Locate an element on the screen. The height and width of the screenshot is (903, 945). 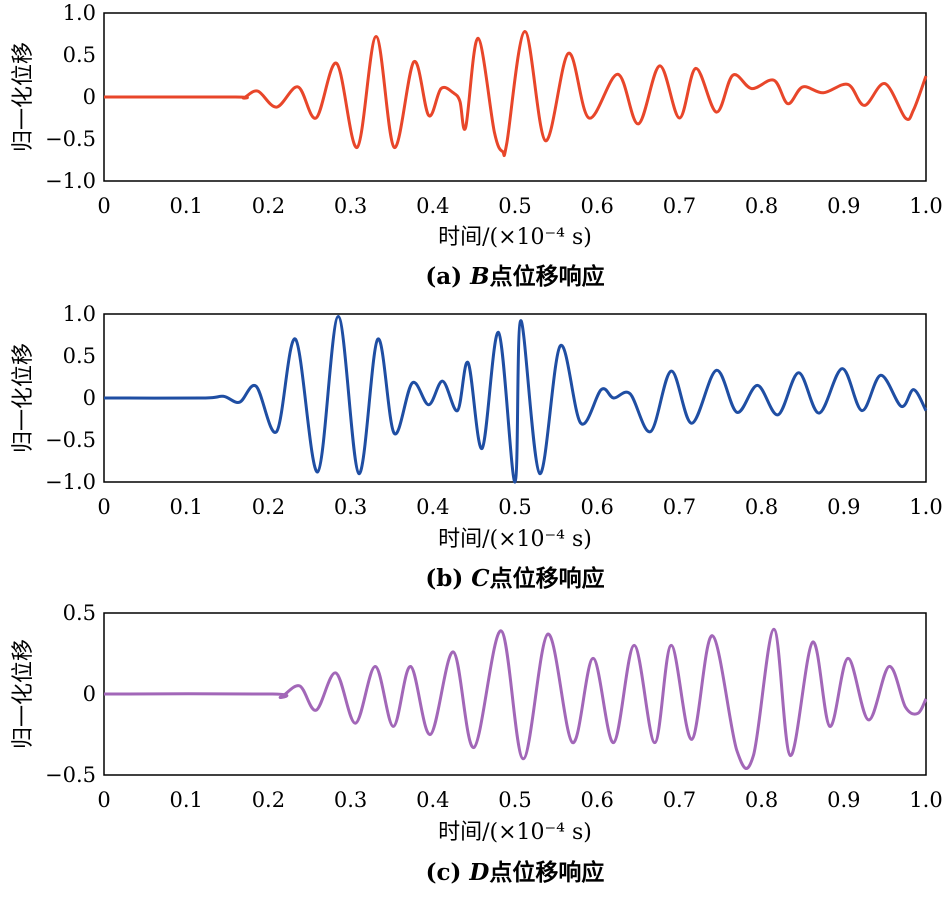
caption-prefix: (b) is located at coordinates (444, 578).